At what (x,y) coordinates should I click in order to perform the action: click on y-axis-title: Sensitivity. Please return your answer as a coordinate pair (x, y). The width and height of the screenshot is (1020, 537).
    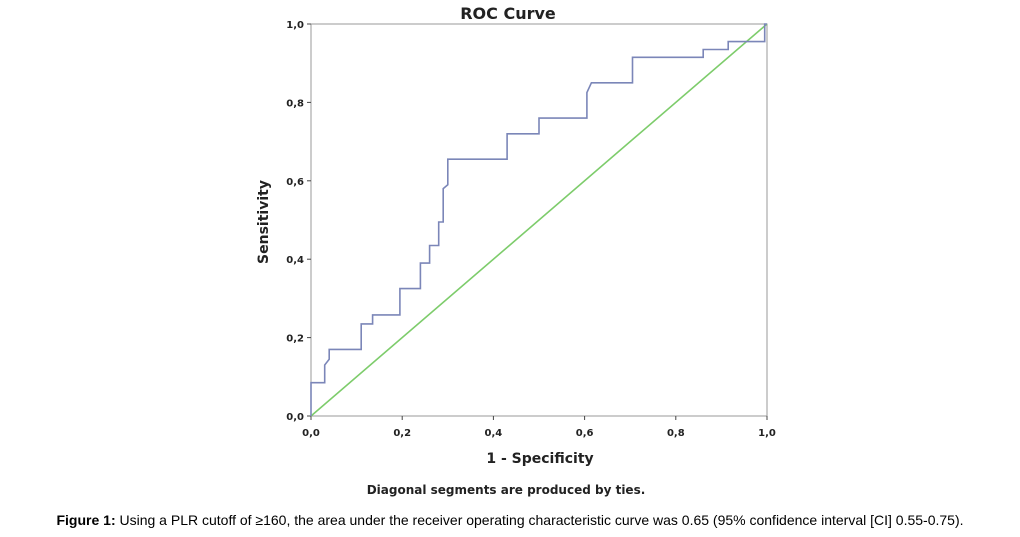
    Looking at the image, I should click on (264, 222).